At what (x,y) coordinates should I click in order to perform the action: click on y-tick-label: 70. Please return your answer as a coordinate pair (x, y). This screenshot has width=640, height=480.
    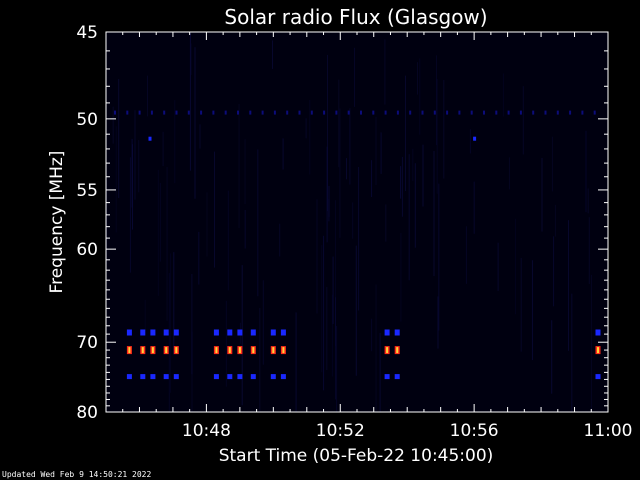
    Looking at the image, I should click on (87, 343).